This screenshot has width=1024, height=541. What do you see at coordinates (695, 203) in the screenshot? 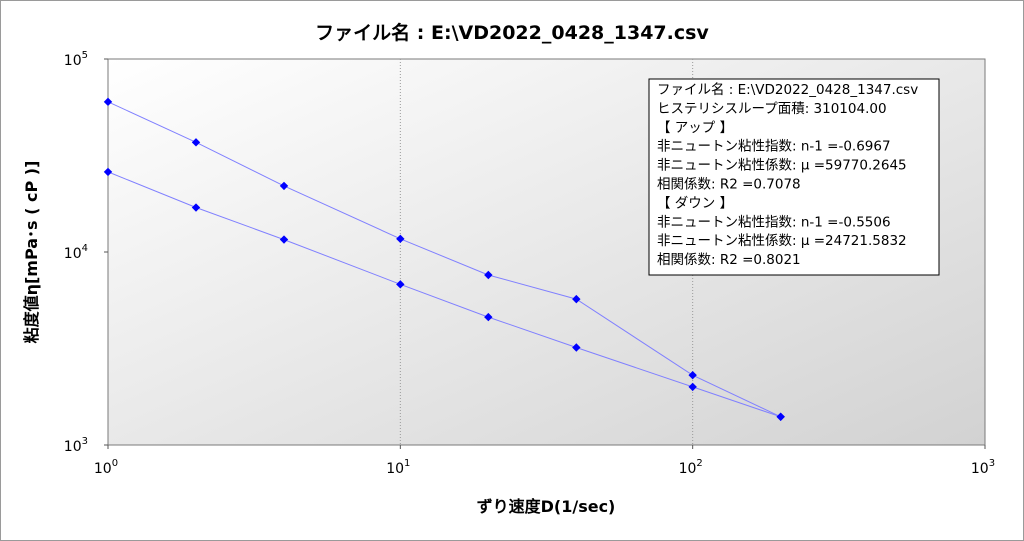
I see `annotation-line-6: 【 ダウン 】` at bounding box center [695, 203].